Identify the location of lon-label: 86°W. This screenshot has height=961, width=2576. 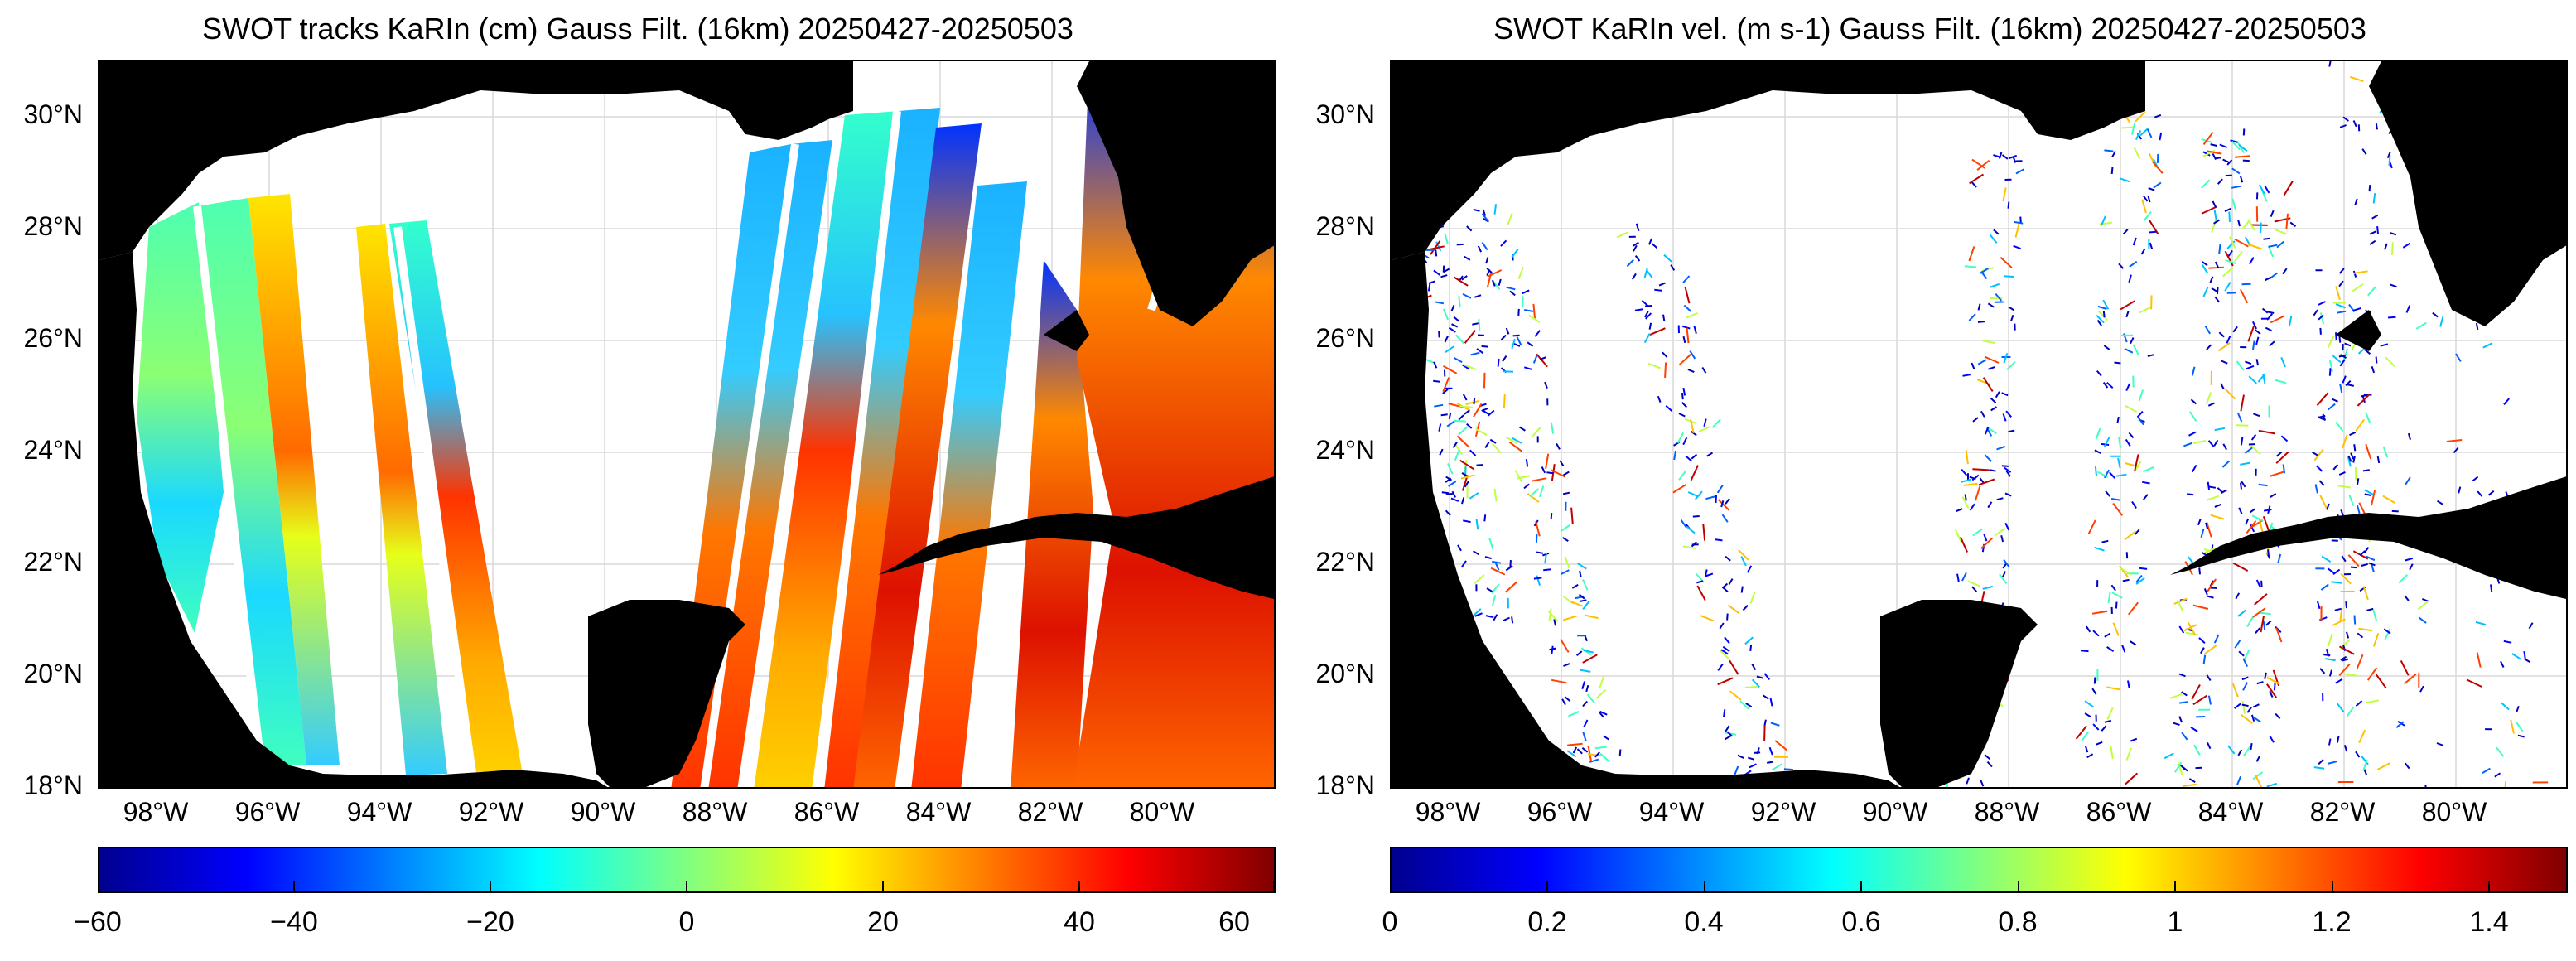
(827, 812).